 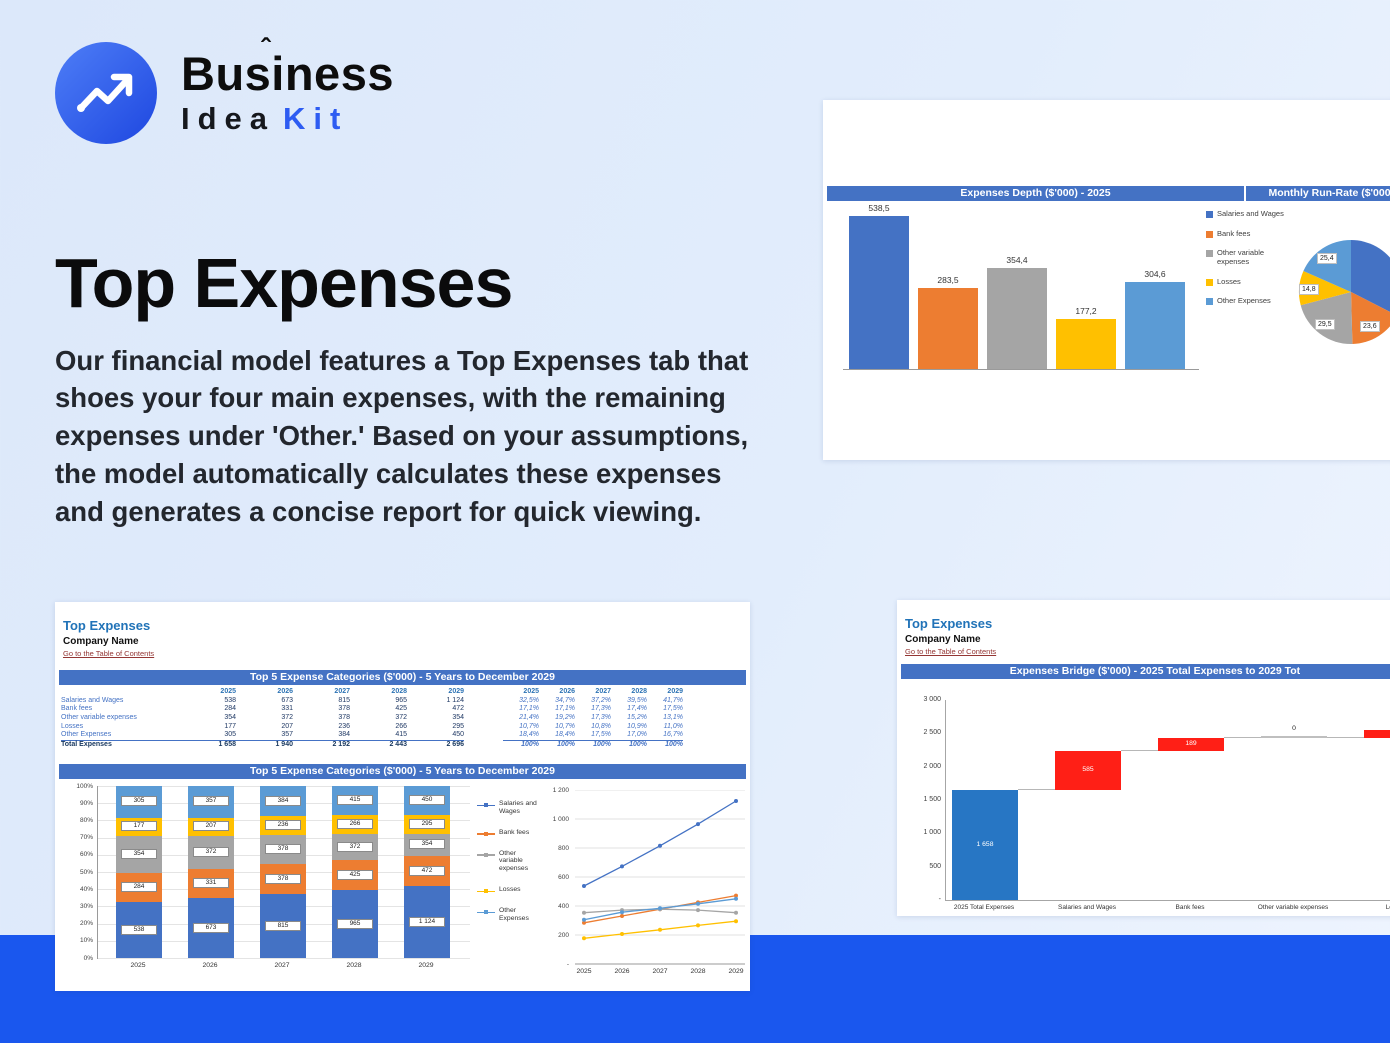 What do you see at coordinates (262, 745) in the screenshot?
I see `table-total-row: Total Expenses 1 658 1 940 2 192 2 443 2 696` at bounding box center [262, 745].